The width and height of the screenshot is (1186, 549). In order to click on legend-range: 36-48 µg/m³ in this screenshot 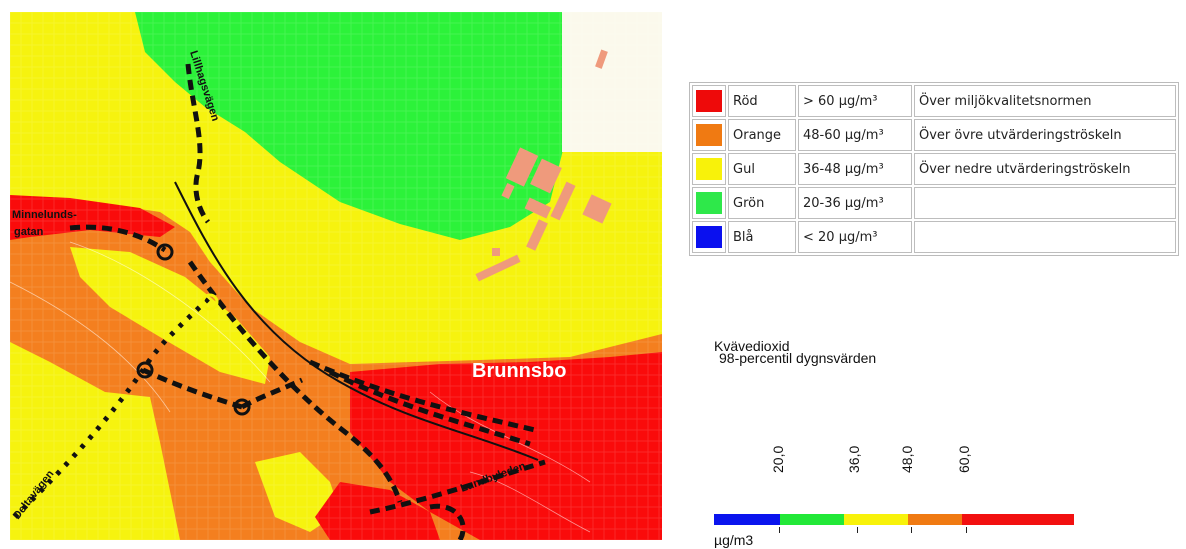, I will do `click(855, 169)`.